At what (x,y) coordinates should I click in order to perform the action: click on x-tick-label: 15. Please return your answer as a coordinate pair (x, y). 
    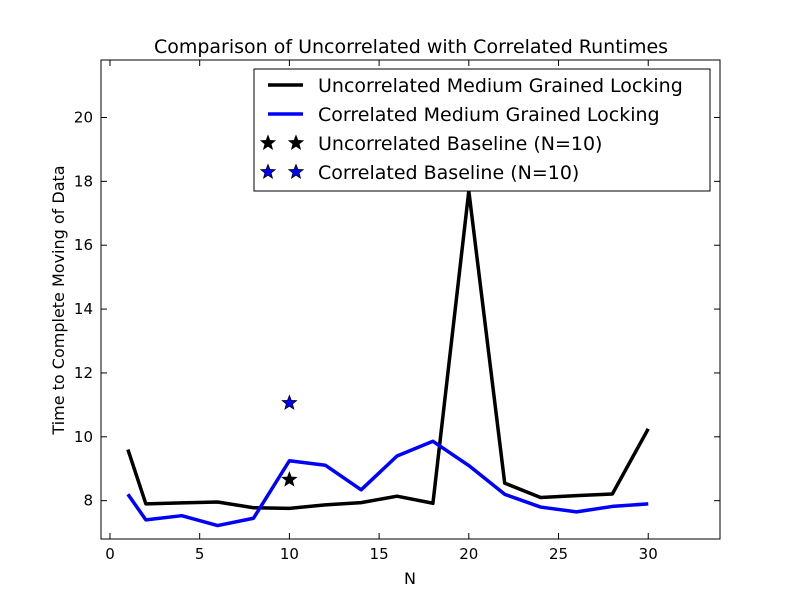
    Looking at the image, I should click on (379, 554).